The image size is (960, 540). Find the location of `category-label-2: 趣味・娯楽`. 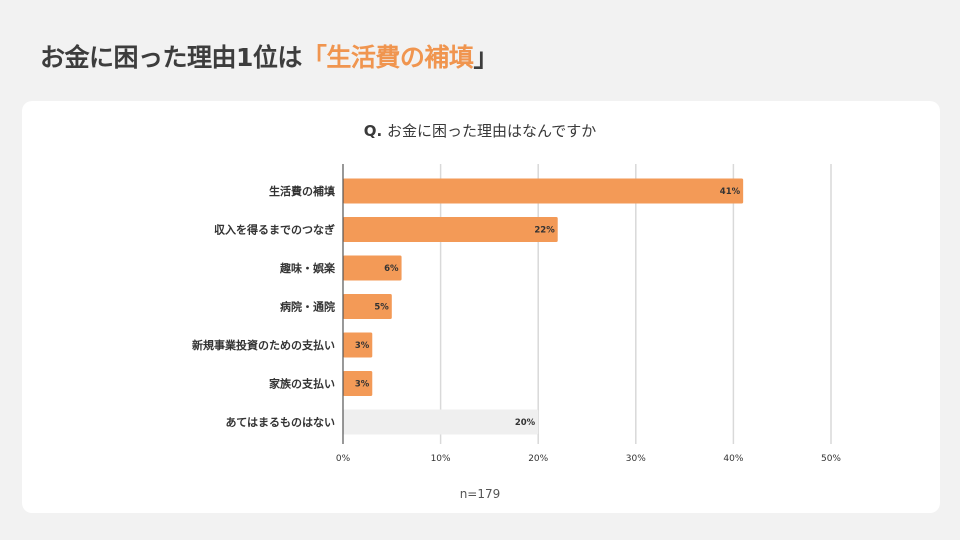

category-label-2: 趣味・娯楽 is located at coordinates (307, 268).